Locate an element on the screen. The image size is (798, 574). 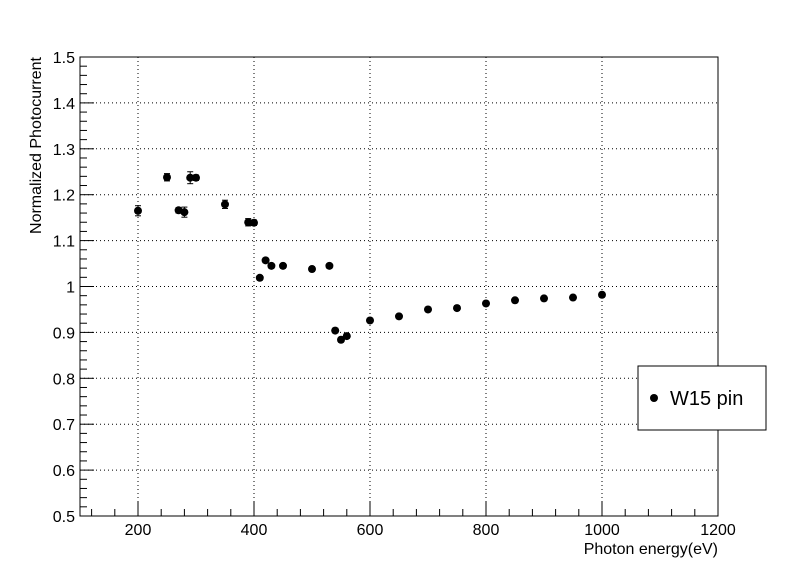
y-tick-label: 1.1 is located at coordinates (64, 242).